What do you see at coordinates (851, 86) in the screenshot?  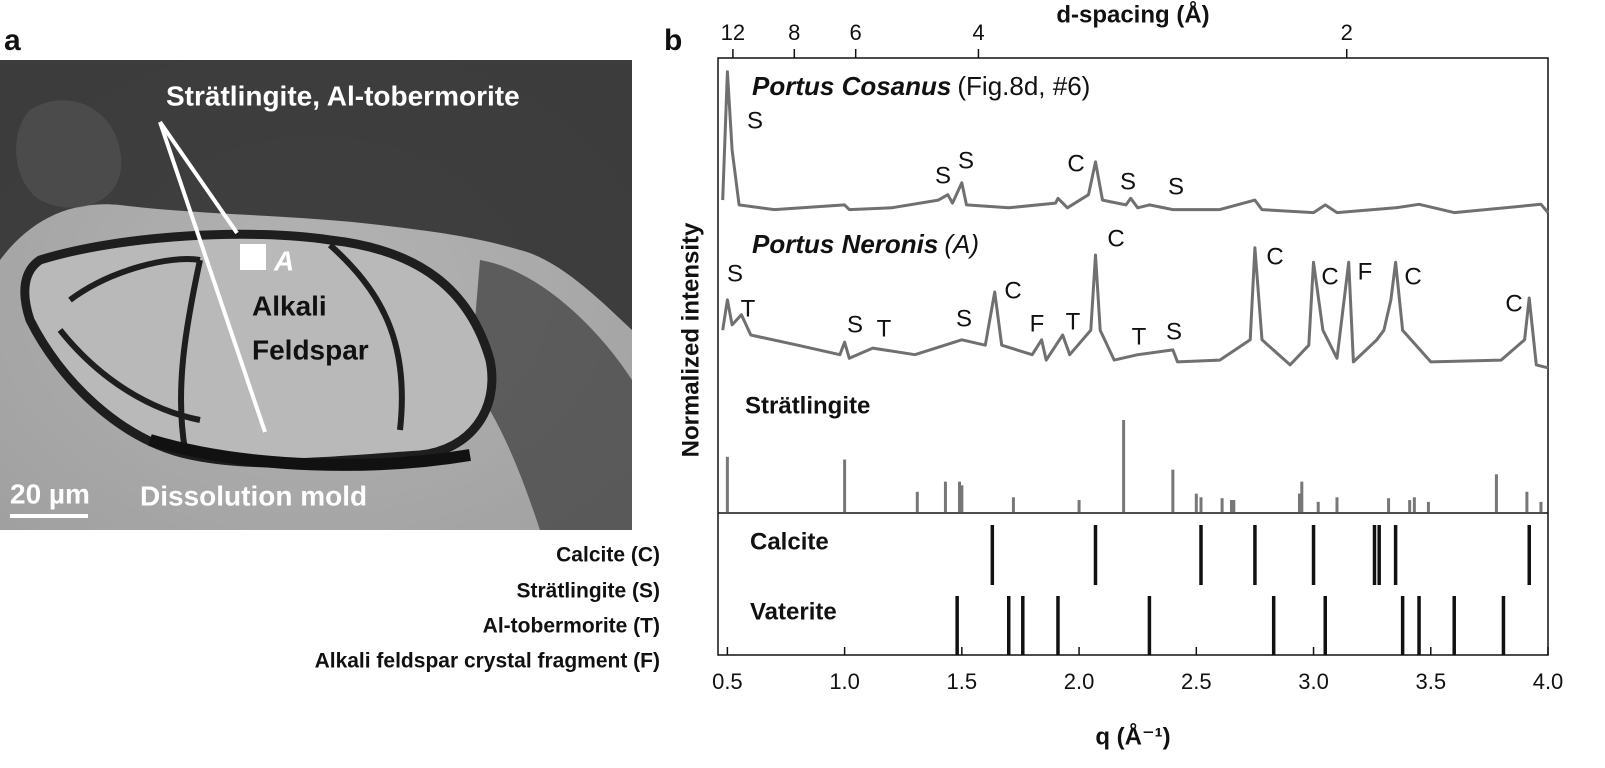 I see `series-name: Portus Cosanus` at bounding box center [851, 86].